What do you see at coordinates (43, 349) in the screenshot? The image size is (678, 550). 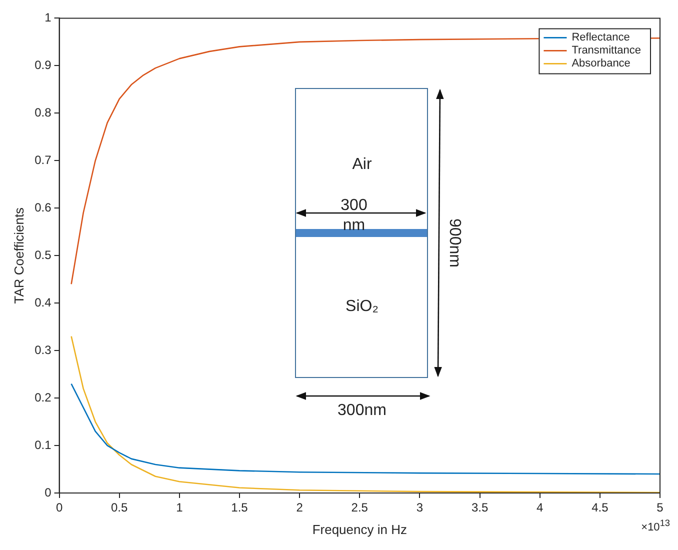 I see `y-tick-label: 0.3` at bounding box center [43, 349].